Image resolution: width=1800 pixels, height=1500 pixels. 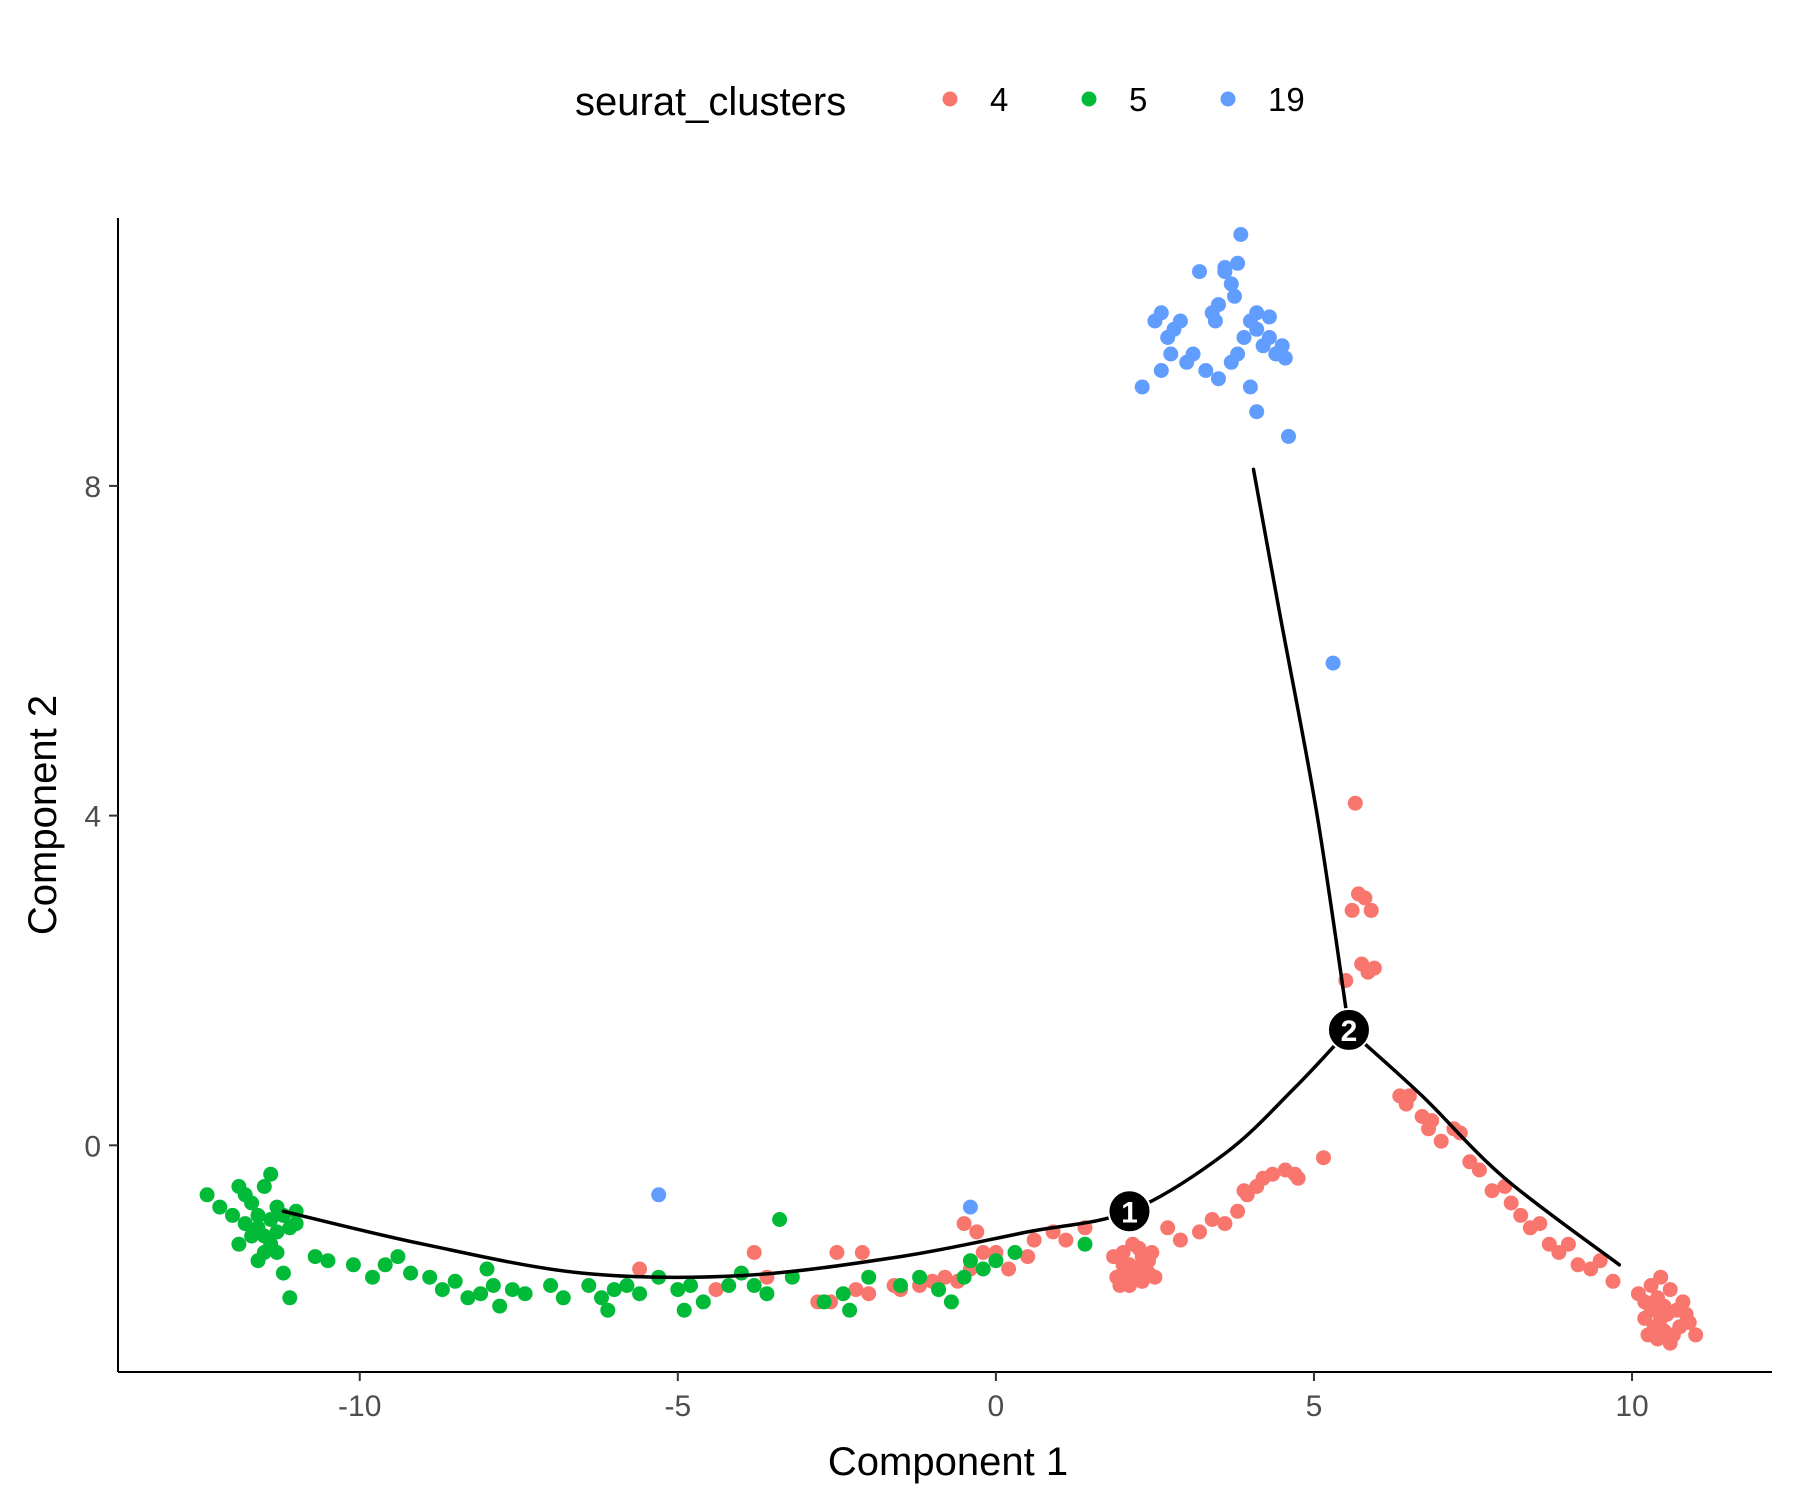 I want to click on y-axis-title: Component 2, so click(x=43, y=815).